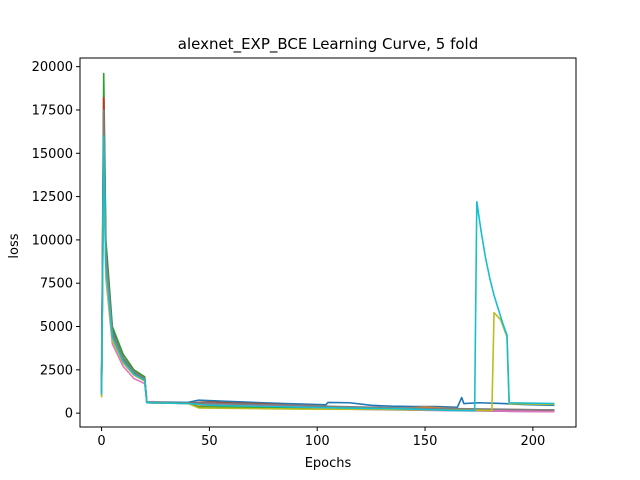 This screenshot has height=480, width=640. Describe the element at coordinates (52, 110) in the screenshot. I see `y-tick-label: 17500` at that location.